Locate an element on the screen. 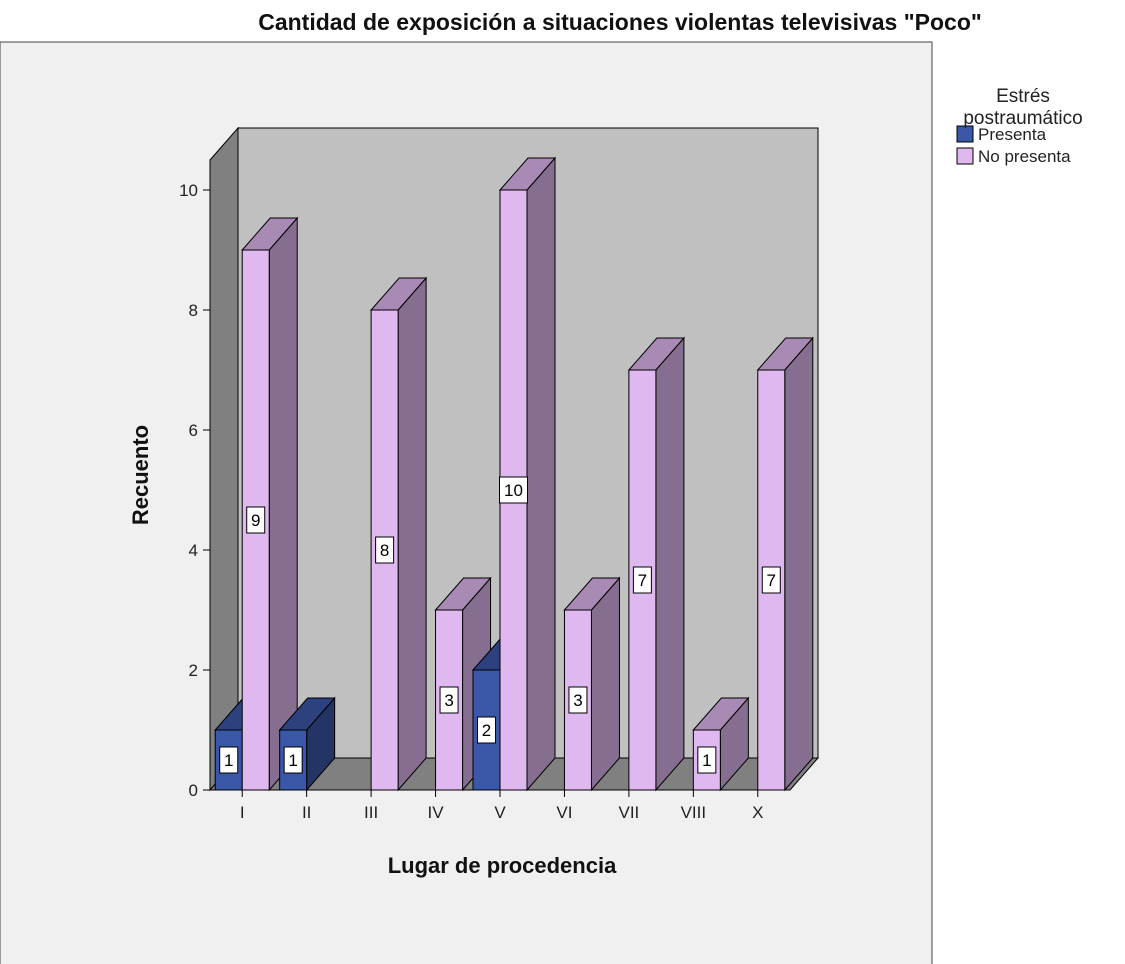 This screenshot has height=964, width=1125. x-tick-label: III is located at coordinates (371, 812).